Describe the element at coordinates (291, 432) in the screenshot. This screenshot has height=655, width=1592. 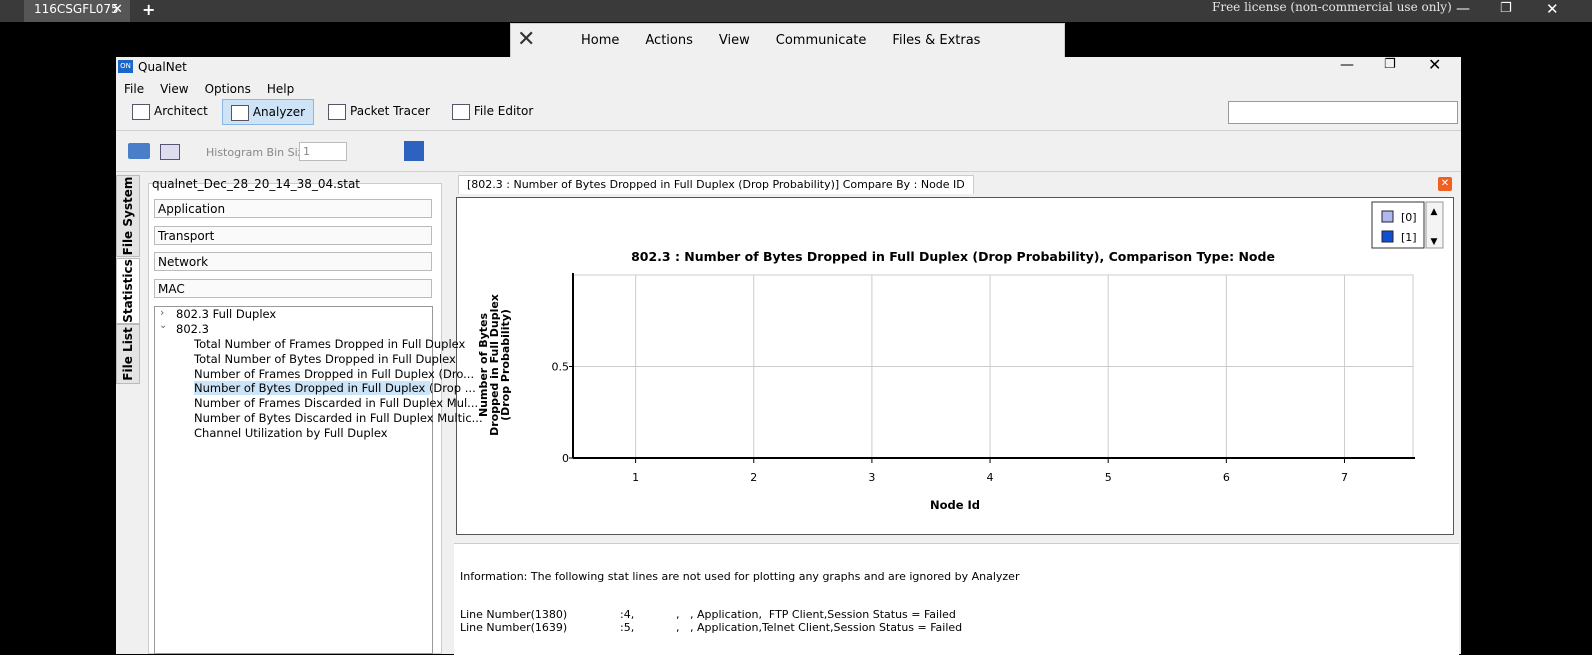
I see `tree-leaf: Channel Utilization by Full Duplex` at that location.